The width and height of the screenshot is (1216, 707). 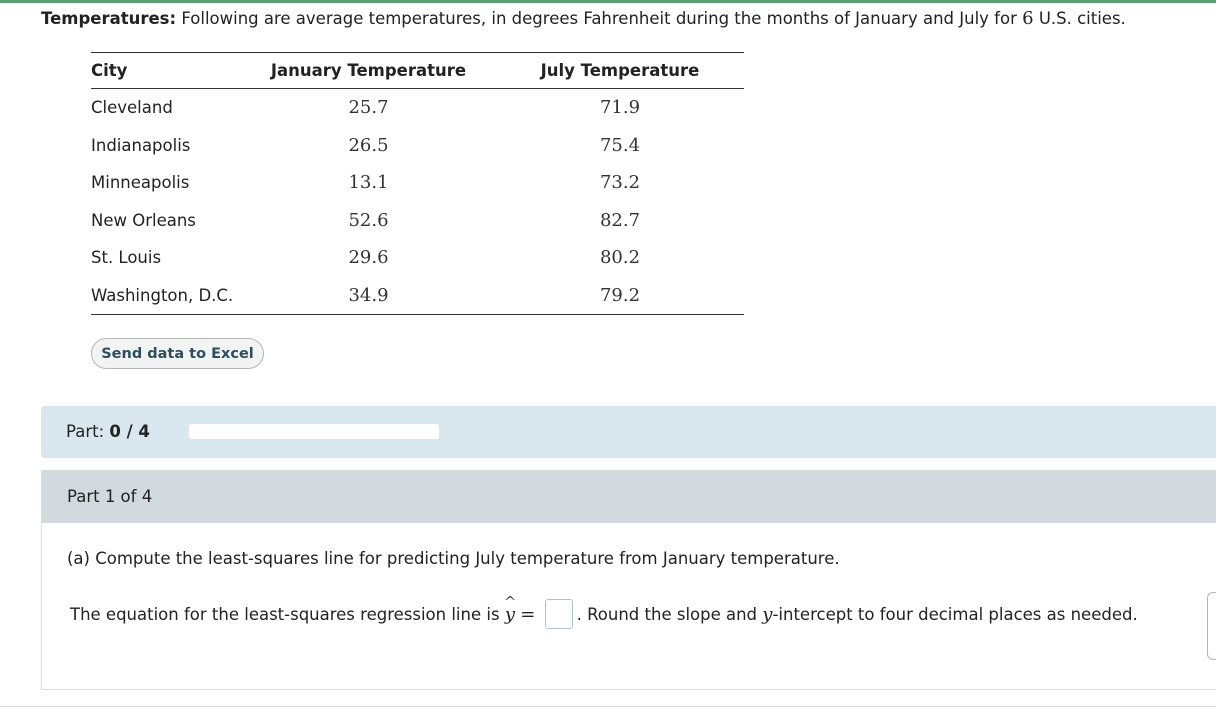 I want to click on july-cell: 73.2, so click(x=620, y=183).